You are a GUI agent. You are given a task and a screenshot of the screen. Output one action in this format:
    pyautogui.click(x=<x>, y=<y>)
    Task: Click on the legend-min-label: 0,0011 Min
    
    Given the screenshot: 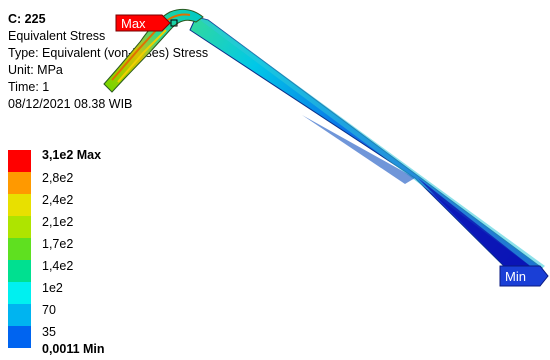 What is the action you would take?
    pyautogui.click(x=73, y=349)
    